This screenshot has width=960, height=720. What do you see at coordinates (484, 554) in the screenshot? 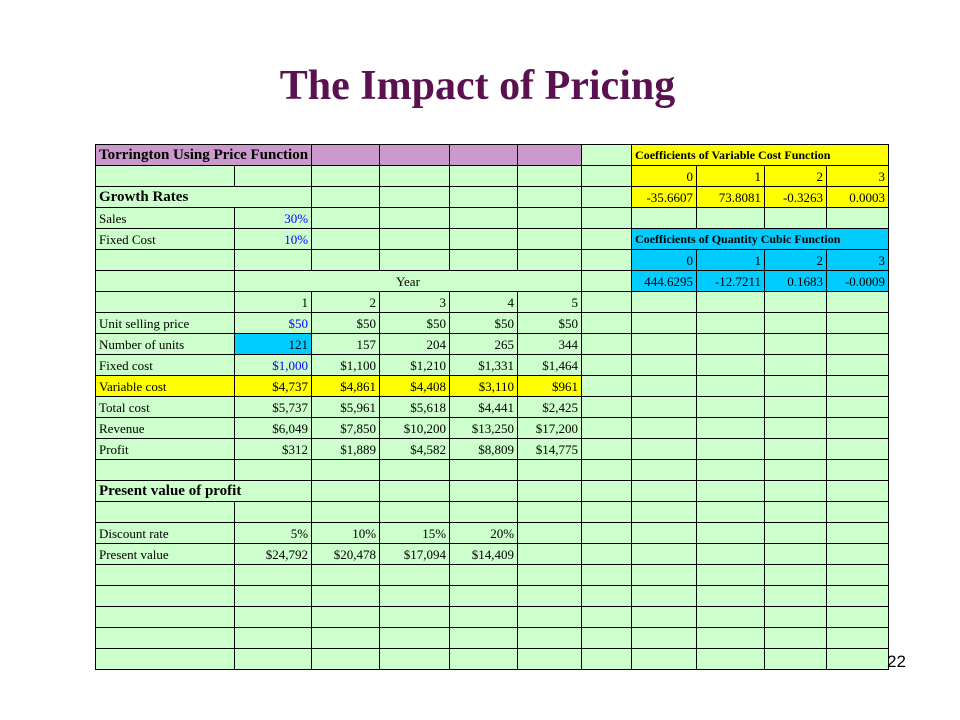
I see `present-value: $14,409` at bounding box center [484, 554].